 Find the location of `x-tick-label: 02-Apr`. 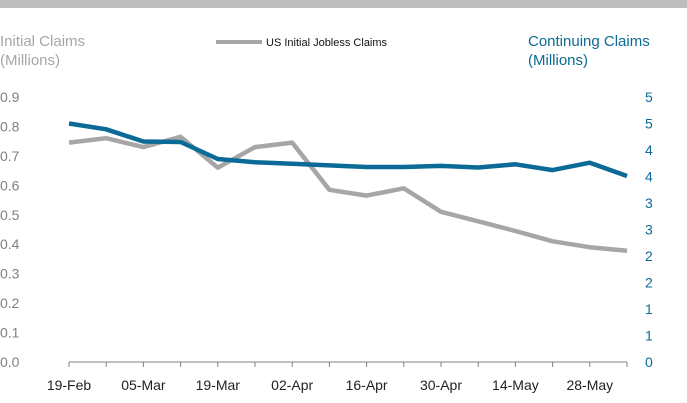

x-tick-label: 02-Apr is located at coordinates (292, 385).